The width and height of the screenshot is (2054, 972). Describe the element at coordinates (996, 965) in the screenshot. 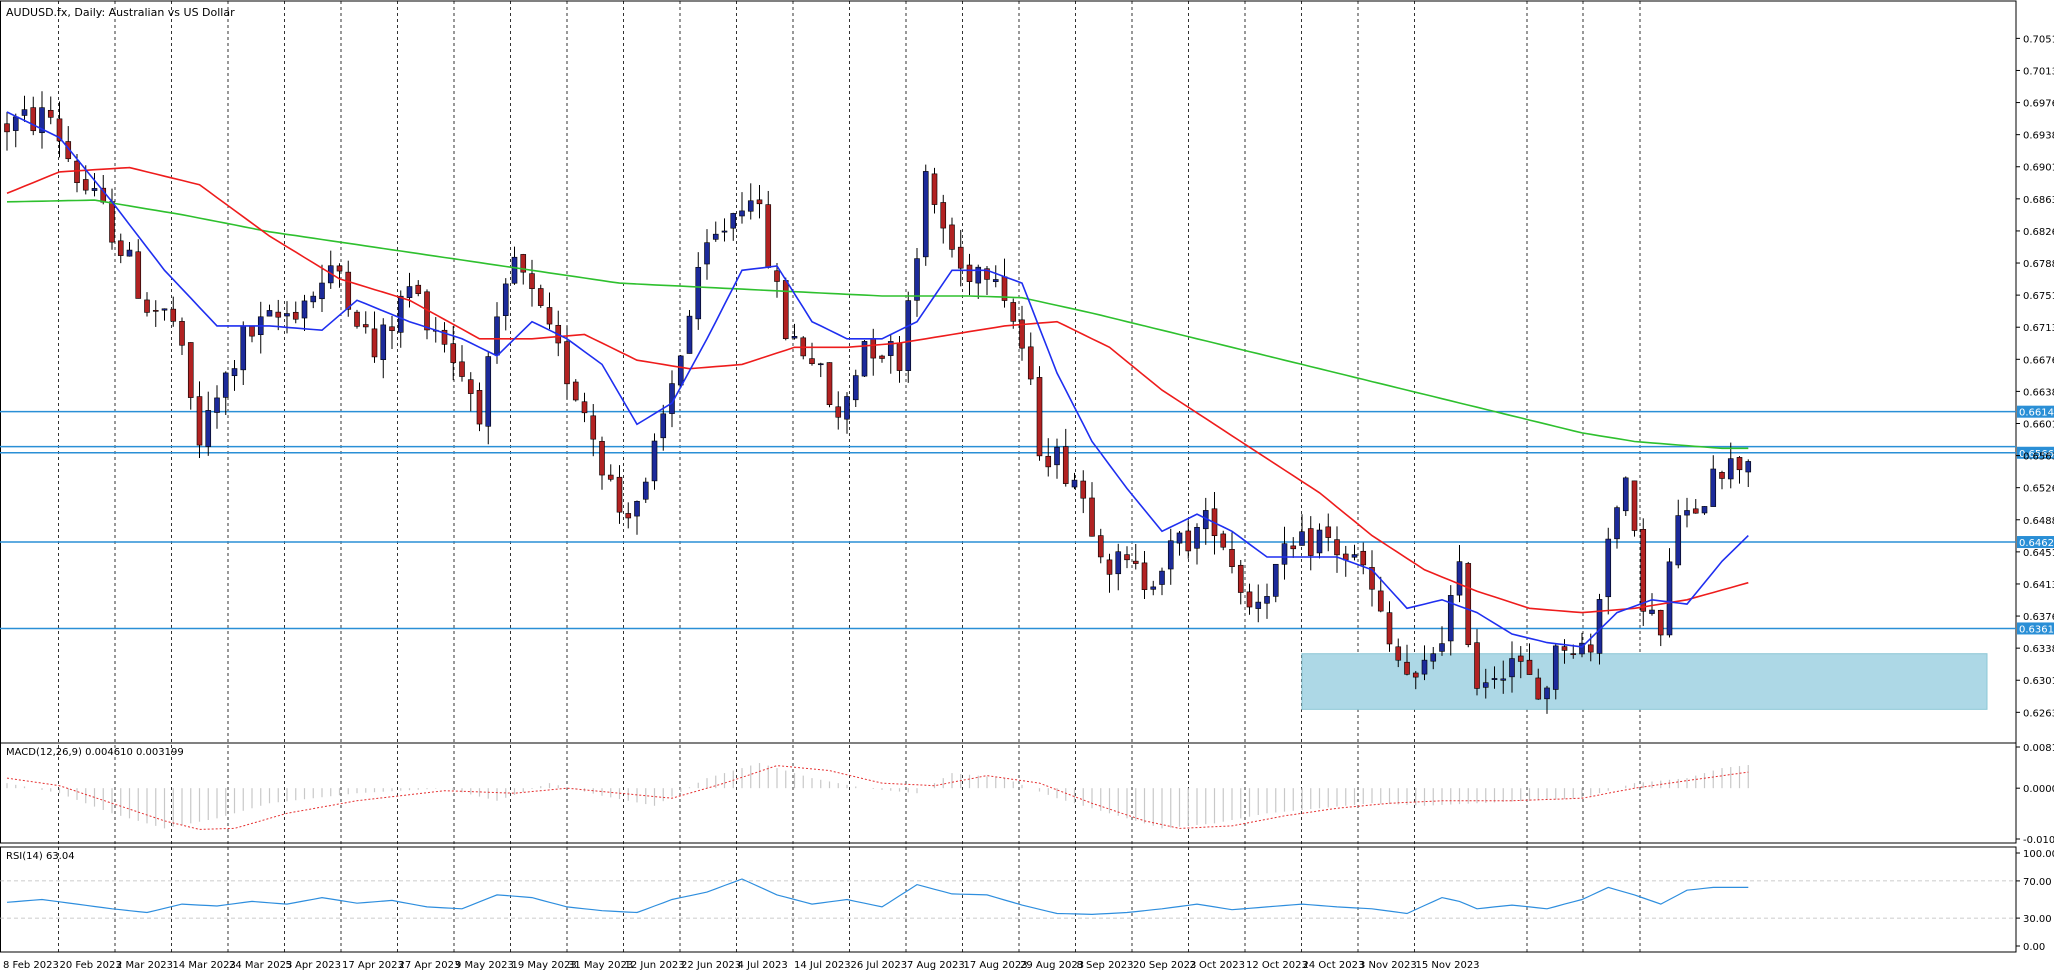

I see `date-tick-label: 17 Aug 2023` at that location.